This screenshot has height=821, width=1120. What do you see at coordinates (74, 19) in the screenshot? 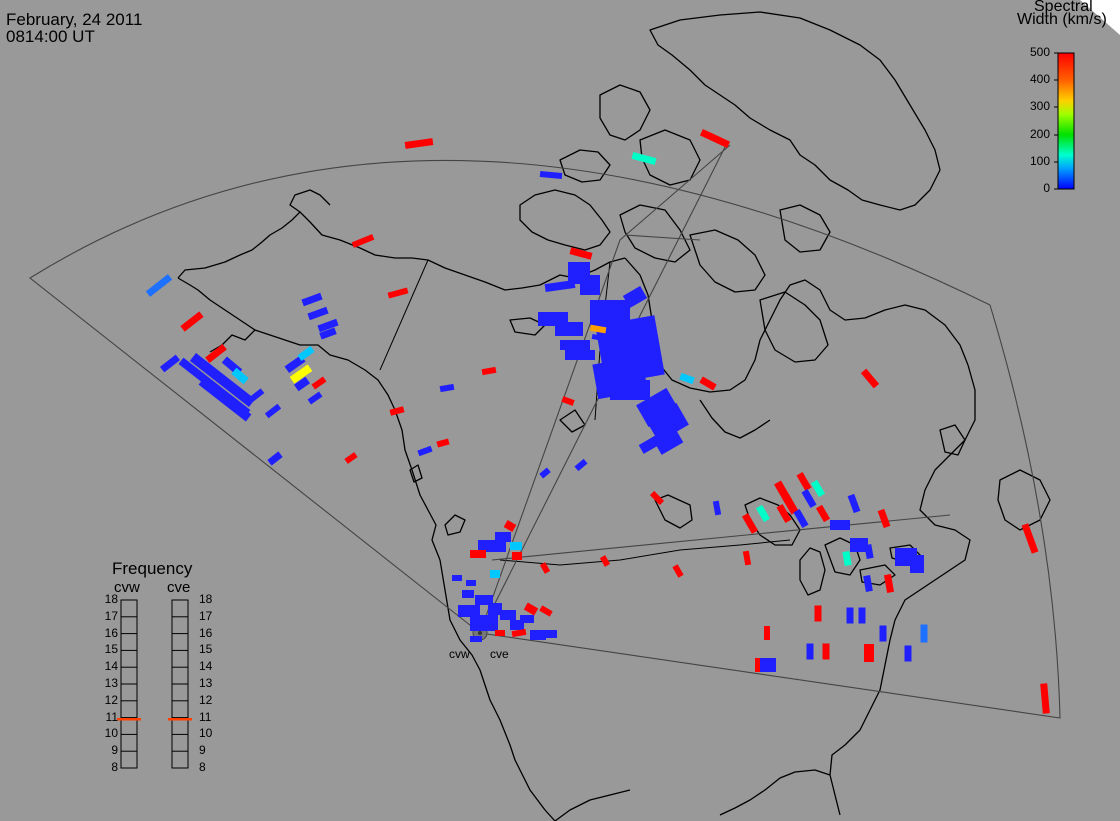
I see `plot-date: February, 24 2011` at bounding box center [74, 19].